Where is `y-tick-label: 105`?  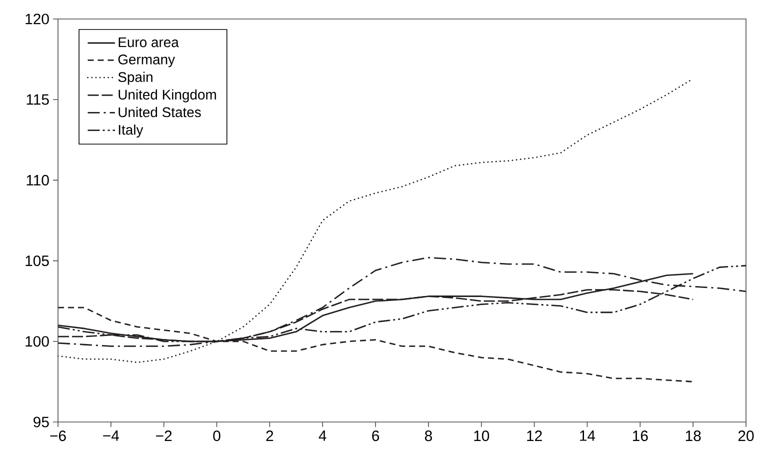
y-tick-label: 105 is located at coordinates (37, 261).